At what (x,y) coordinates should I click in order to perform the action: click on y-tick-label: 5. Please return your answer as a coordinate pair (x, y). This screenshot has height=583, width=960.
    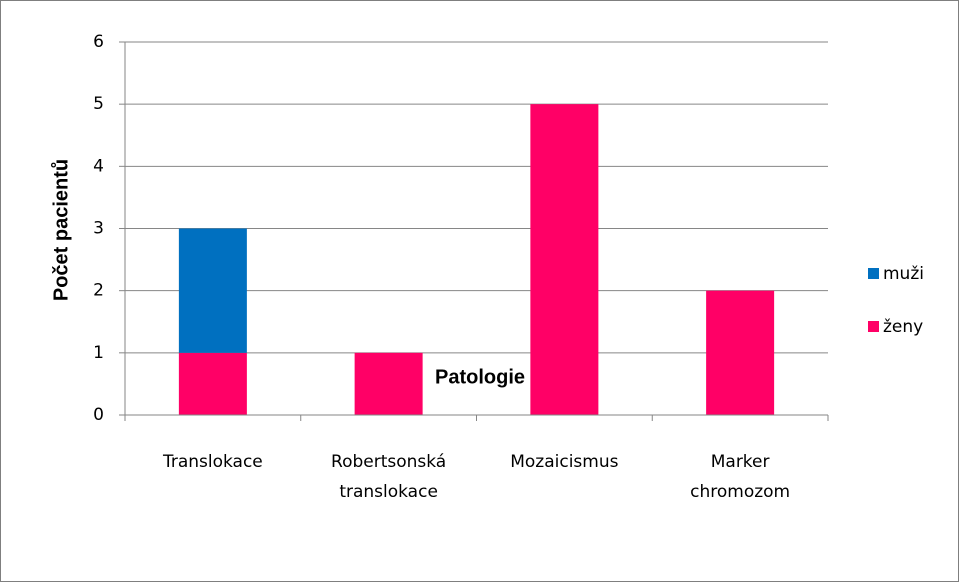
    Looking at the image, I should click on (98, 104).